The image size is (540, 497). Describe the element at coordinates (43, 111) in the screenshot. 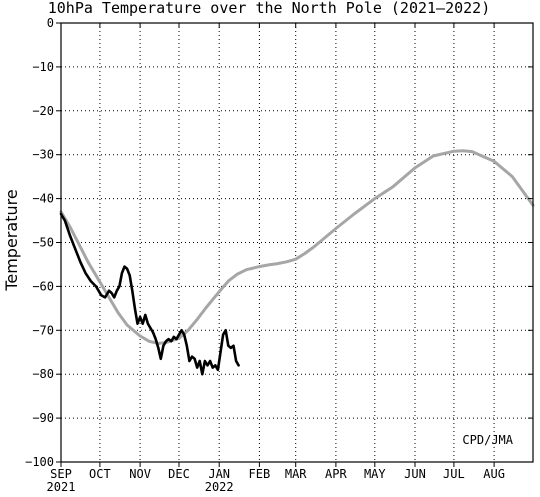

I see `y-tick-label: −20` at that location.